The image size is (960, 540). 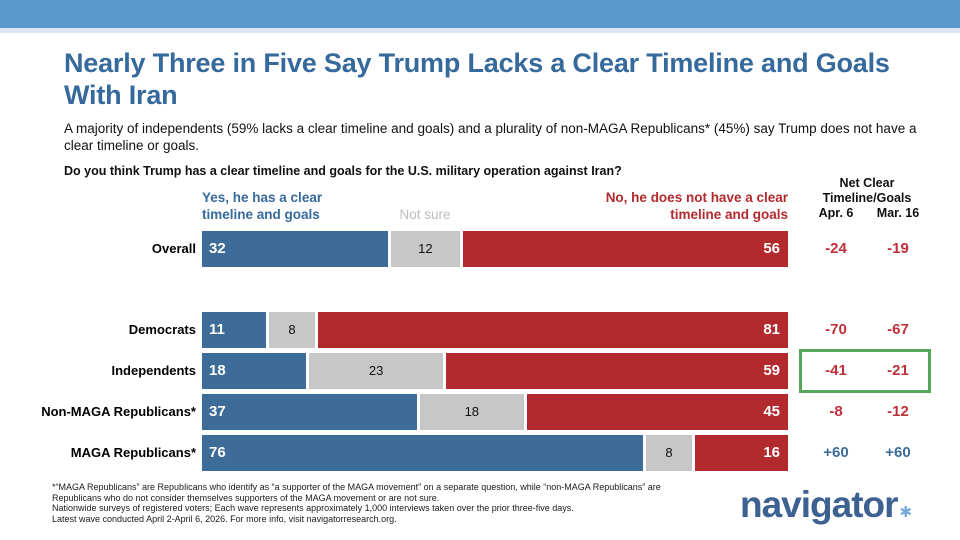 I want to click on segment-value: 12, so click(x=425, y=248).